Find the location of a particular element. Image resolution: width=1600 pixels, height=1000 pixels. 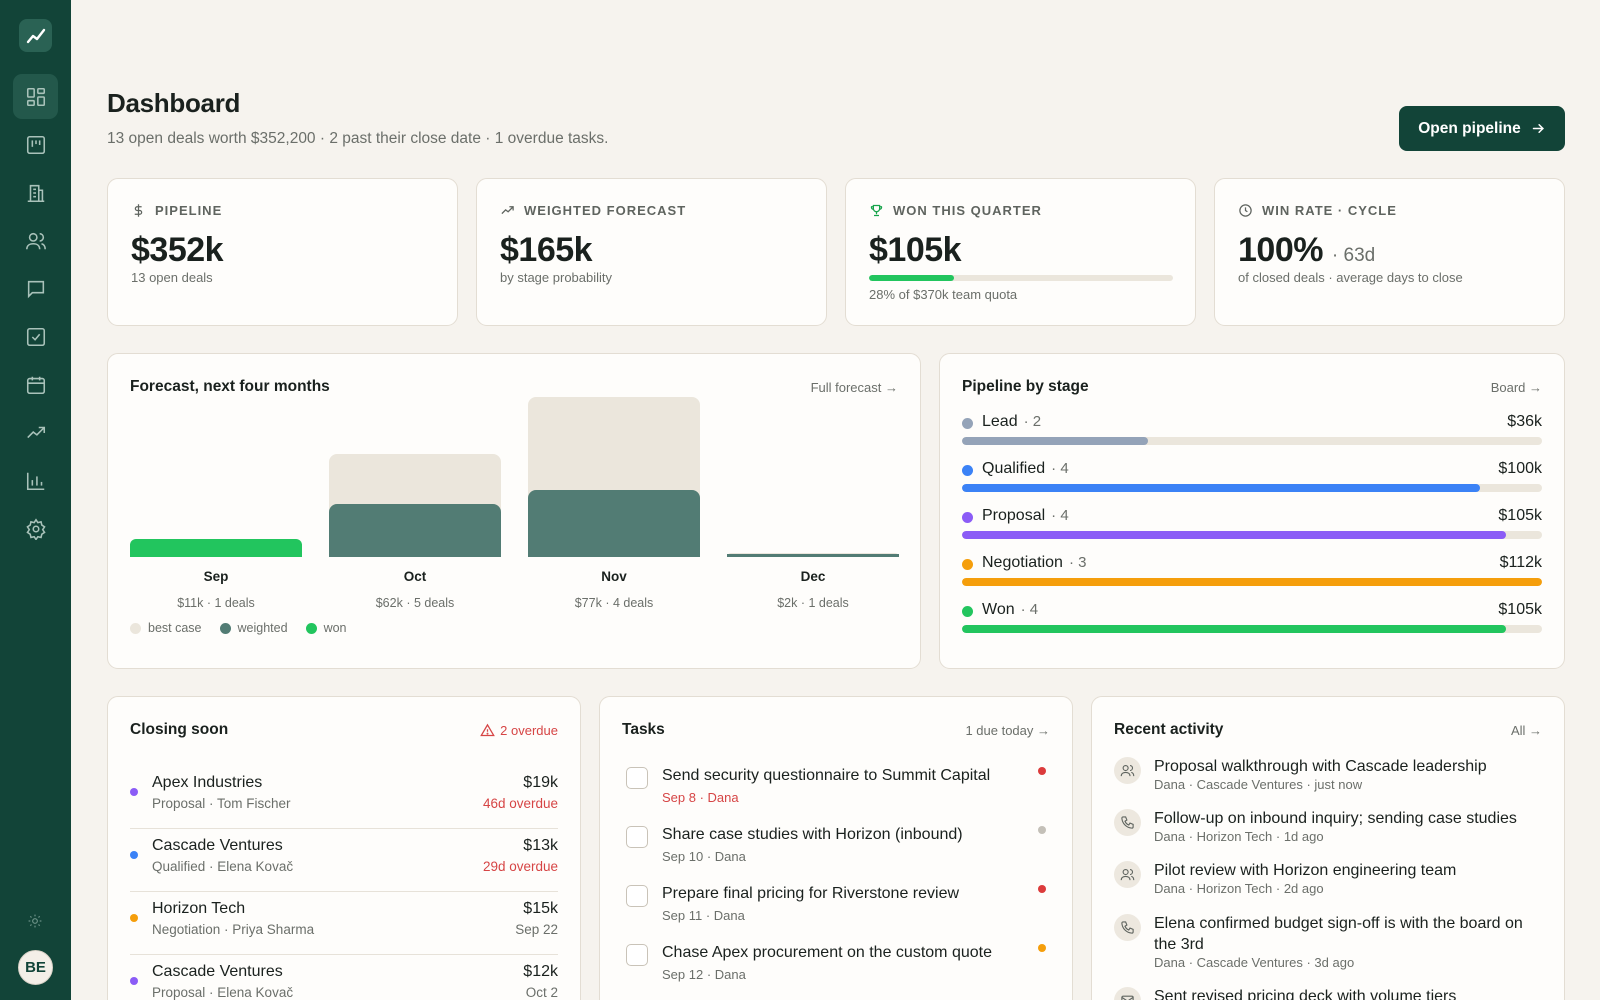

month-label: Oct is located at coordinates (415, 576).